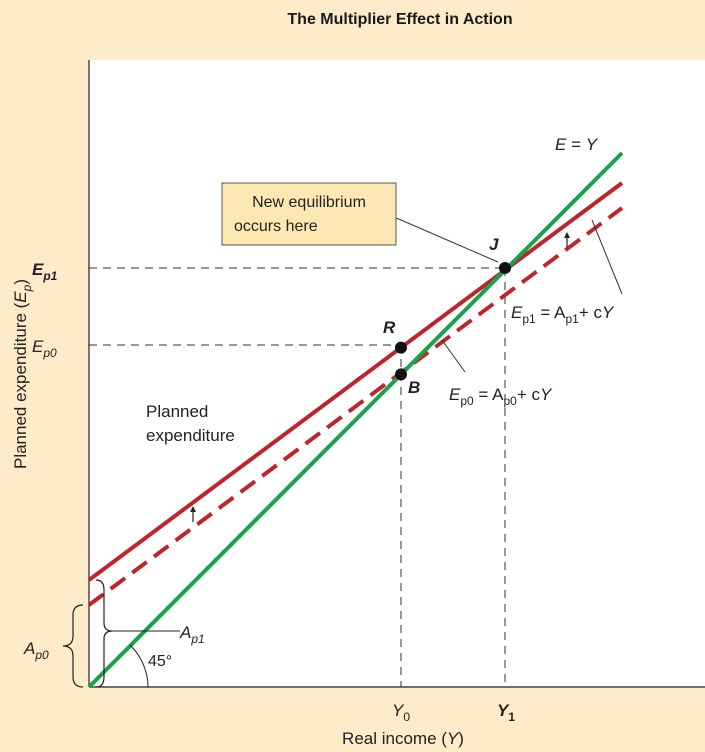 This screenshot has width=705, height=752. What do you see at coordinates (192, 634) in the screenshot?
I see `ap1-label: Ap1` at bounding box center [192, 634].